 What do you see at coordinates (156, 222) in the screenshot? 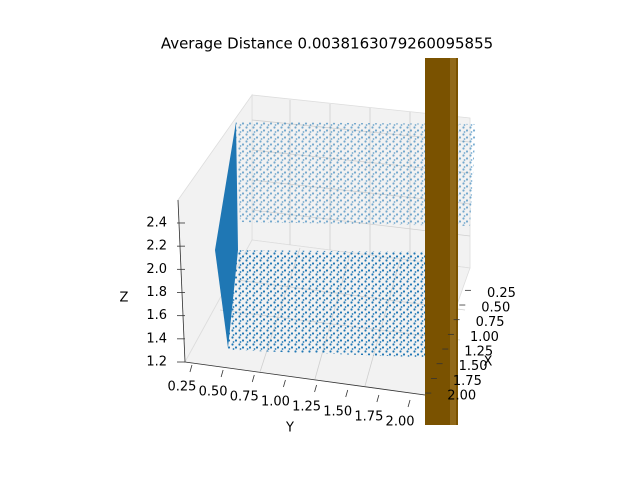
I see `z-tick-label: 2.4` at bounding box center [156, 222].